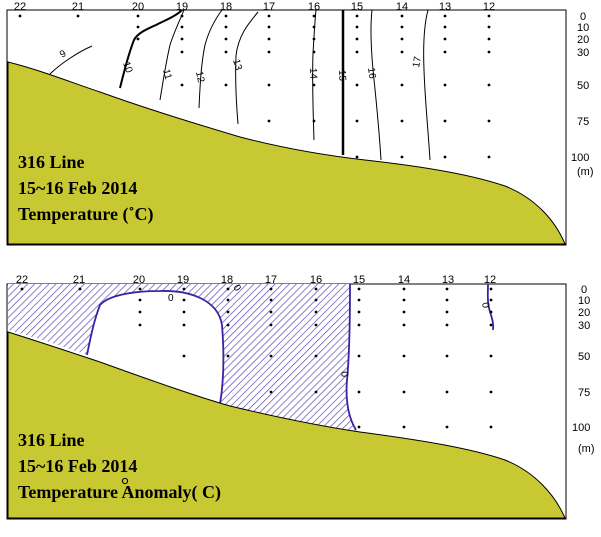 This screenshot has width=601, height=537. Describe the element at coordinates (155, 347) in the screenshot. I see `anomaly-contour` at that location.